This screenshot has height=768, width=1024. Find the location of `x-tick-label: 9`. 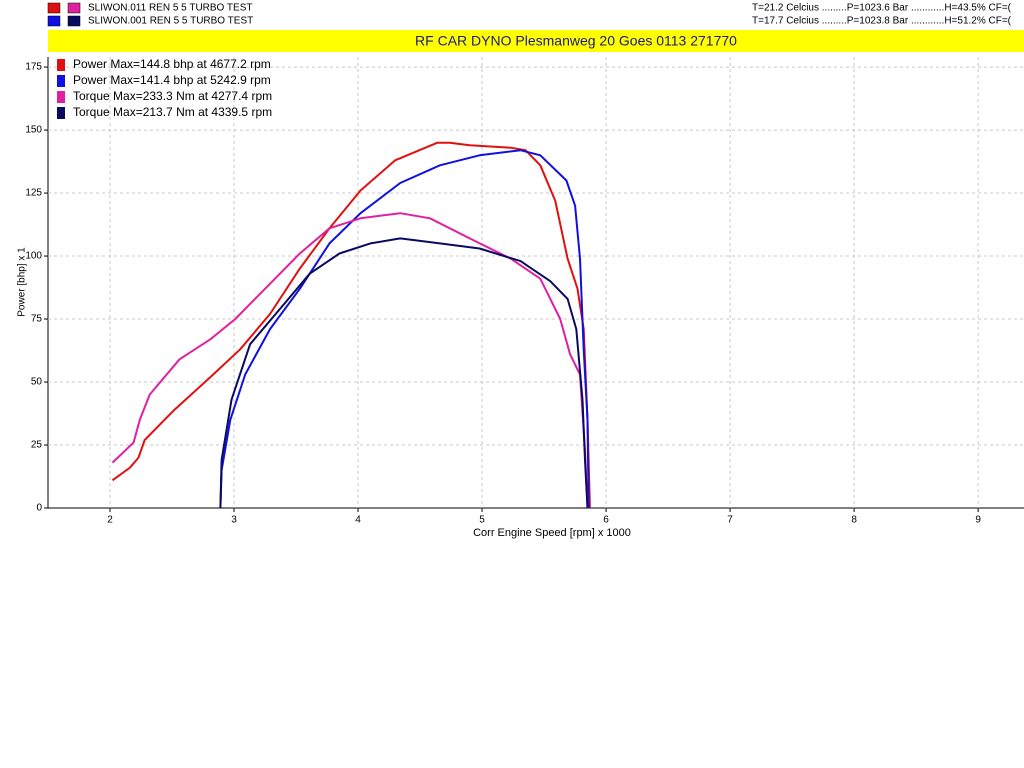

x-tick-label: 9 is located at coordinates (978, 520).